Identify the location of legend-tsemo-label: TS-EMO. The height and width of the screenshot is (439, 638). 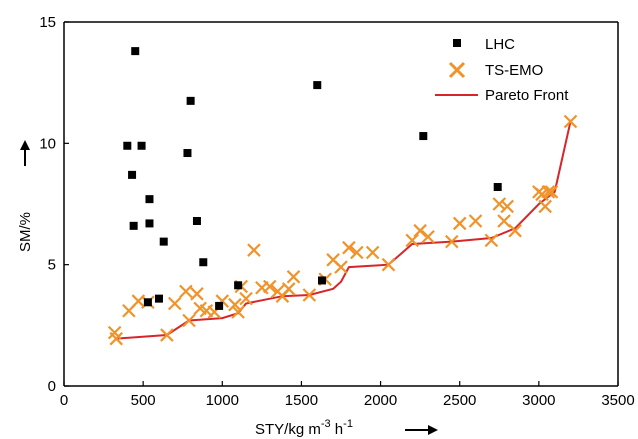
(514, 70).